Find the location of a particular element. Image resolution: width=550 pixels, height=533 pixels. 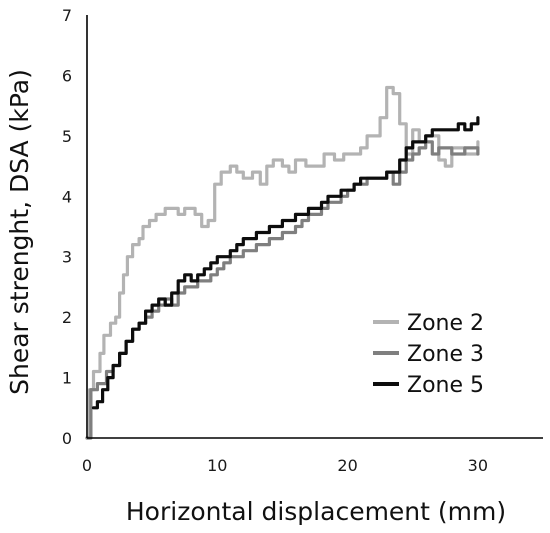

y-tick-label: 3 is located at coordinates (67, 257).